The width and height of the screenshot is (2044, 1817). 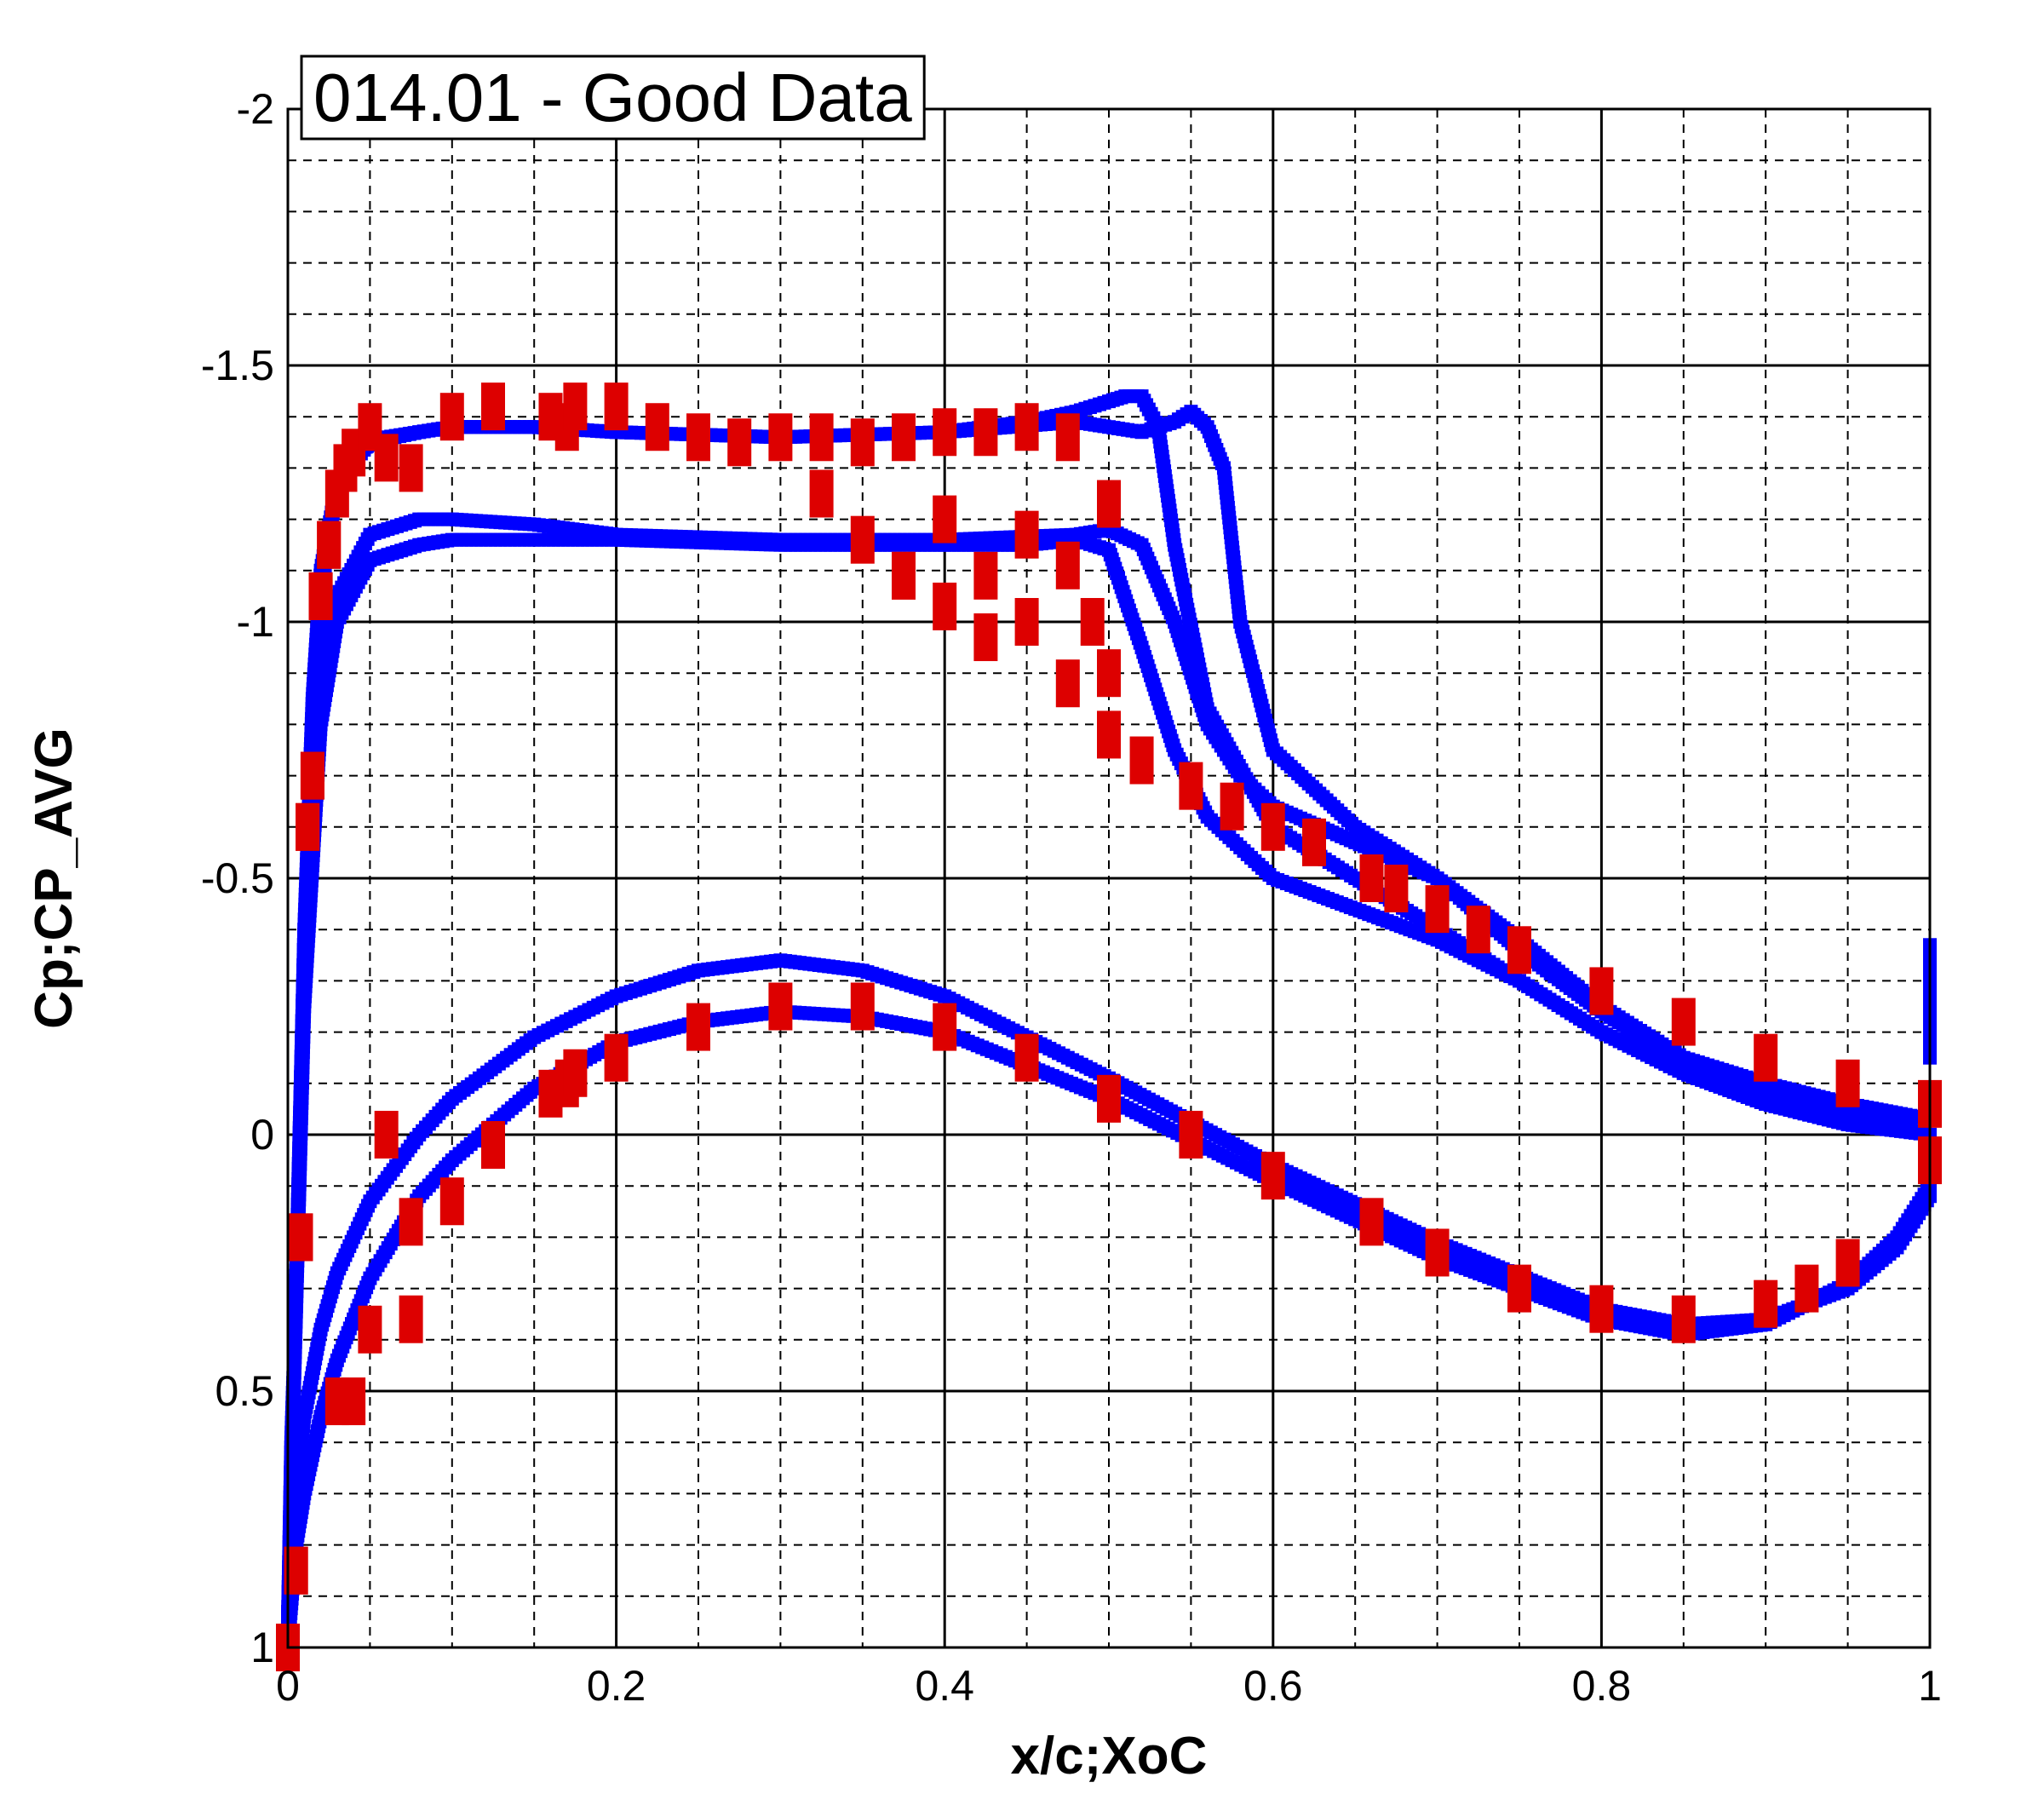 I want to click on x-tick-label: 0.6, so click(x=1273, y=1686).